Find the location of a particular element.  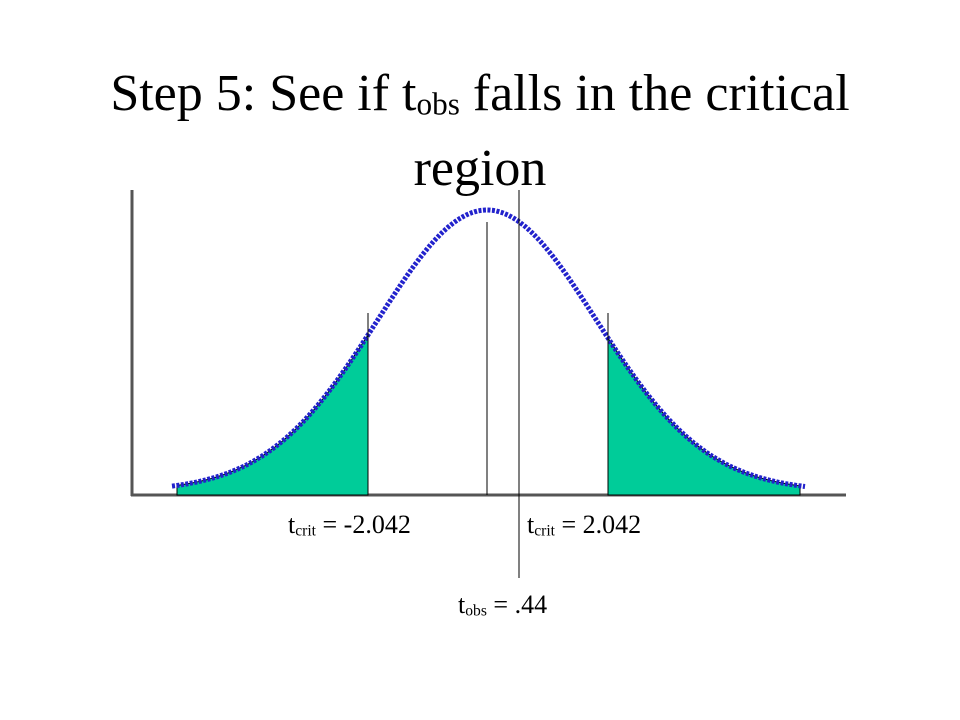

right-critical-label: tcrit = 2.042 is located at coordinates (584, 525).